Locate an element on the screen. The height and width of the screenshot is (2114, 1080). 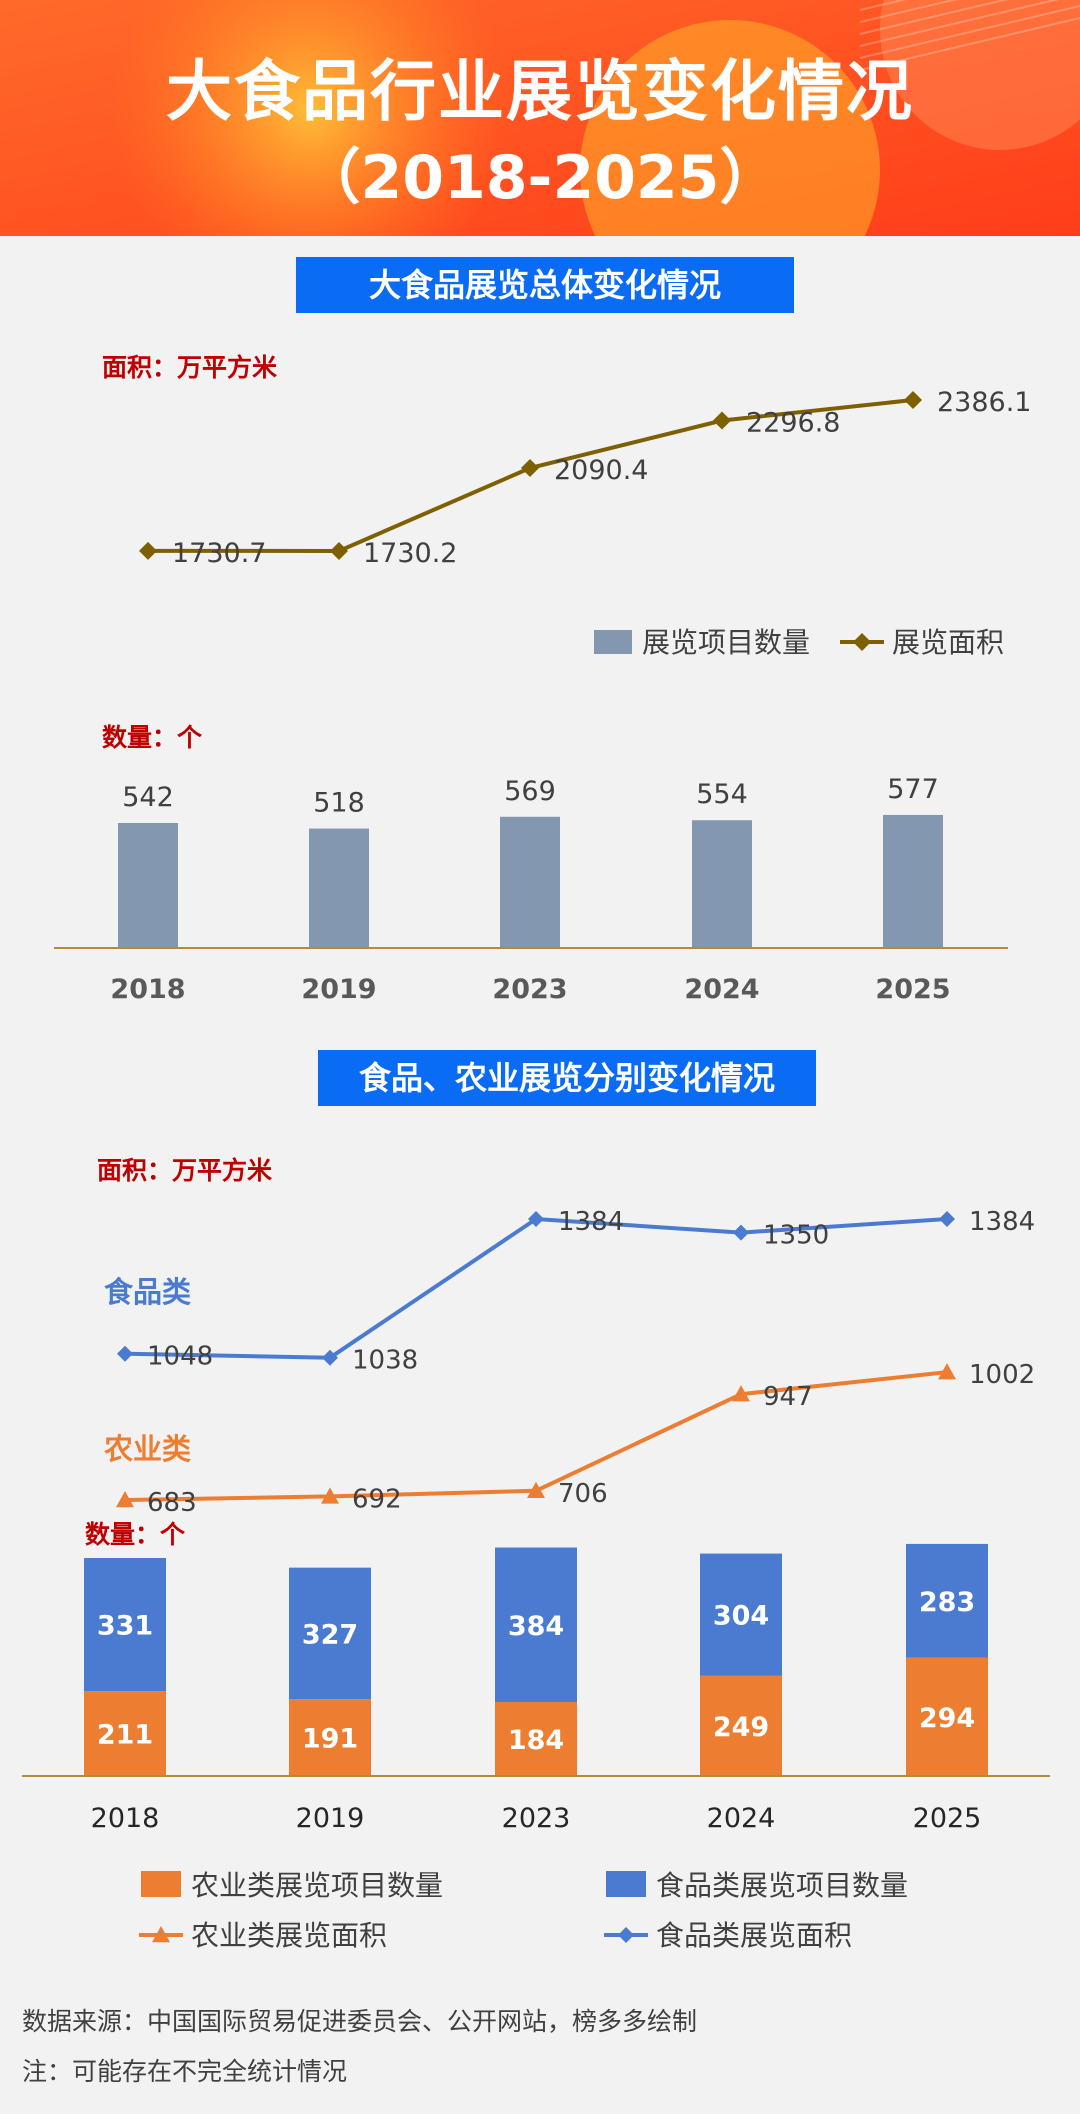
agri-area-data-label: 947 is located at coordinates (788, 1397).